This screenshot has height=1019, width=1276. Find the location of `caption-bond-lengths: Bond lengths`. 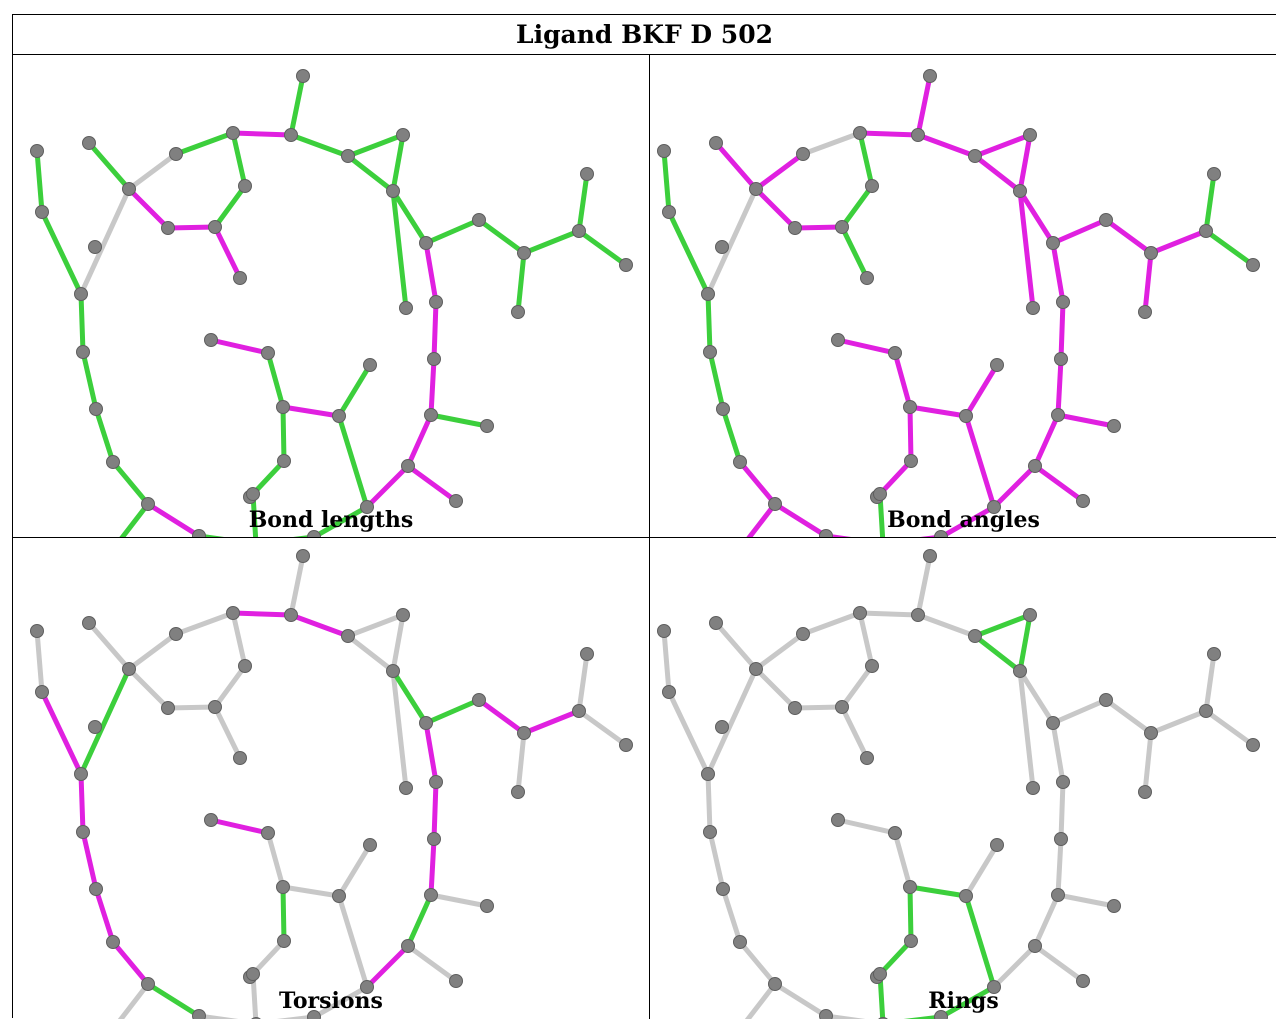

caption-bond-lengths: Bond lengths is located at coordinates (331, 520).